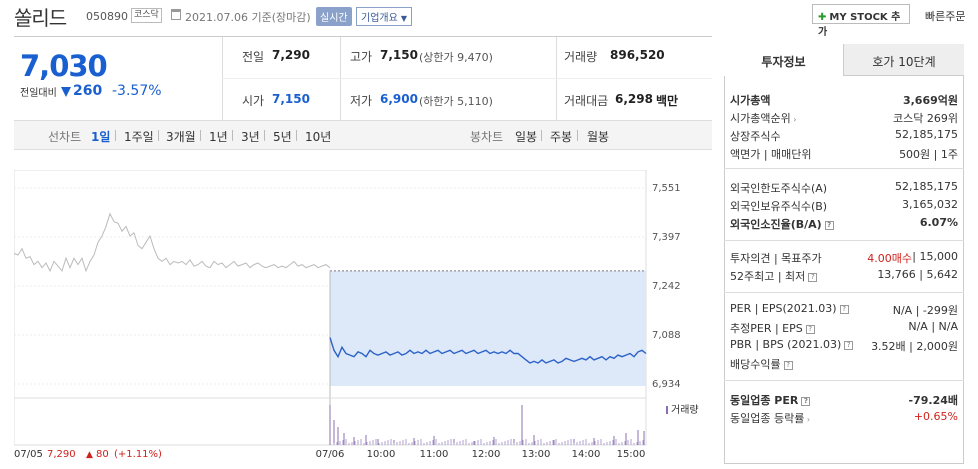  What do you see at coordinates (66, 92) in the screenshot?
I see `down-triangle-icon` at bounding box center [66, 92].